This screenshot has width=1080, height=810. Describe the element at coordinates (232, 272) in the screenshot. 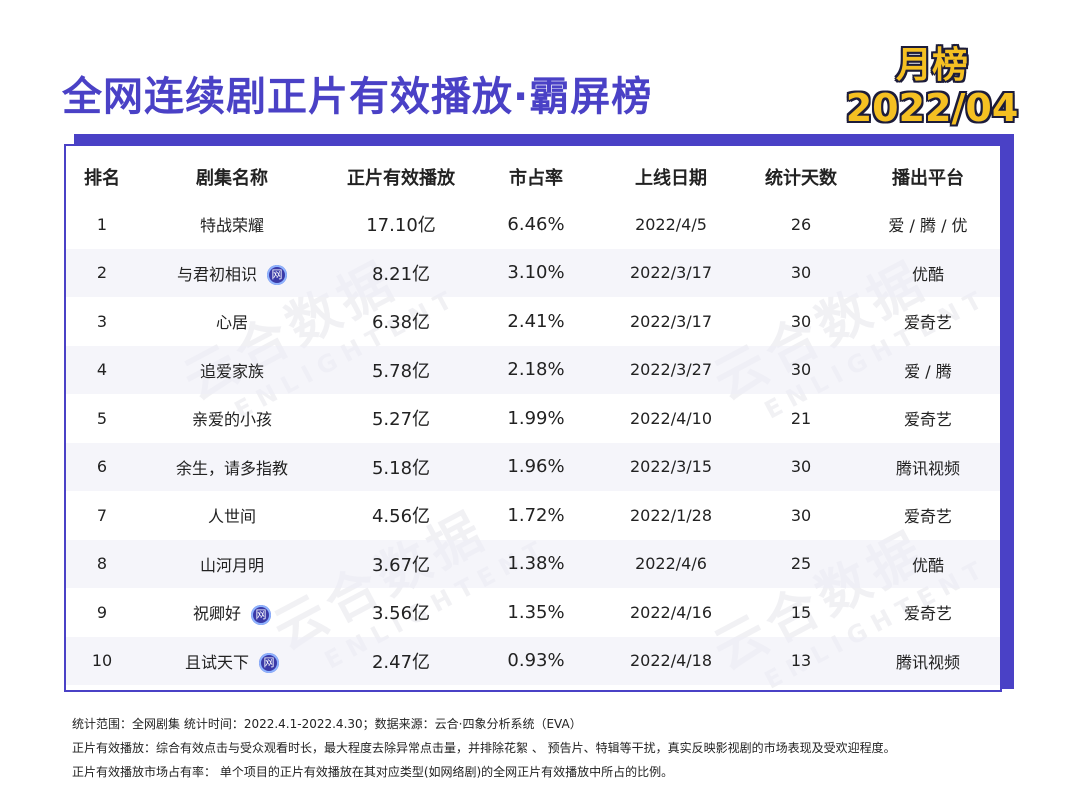

I see `title-cell: 与君初相识网` at that location.